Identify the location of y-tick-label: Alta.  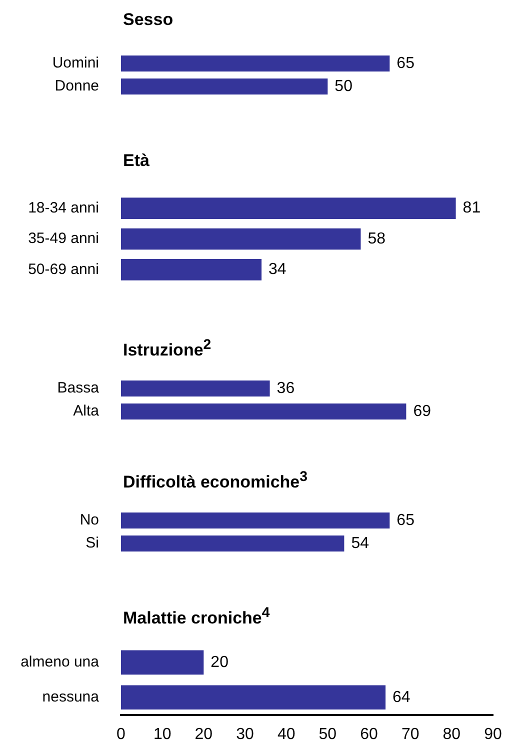
(86, 411).